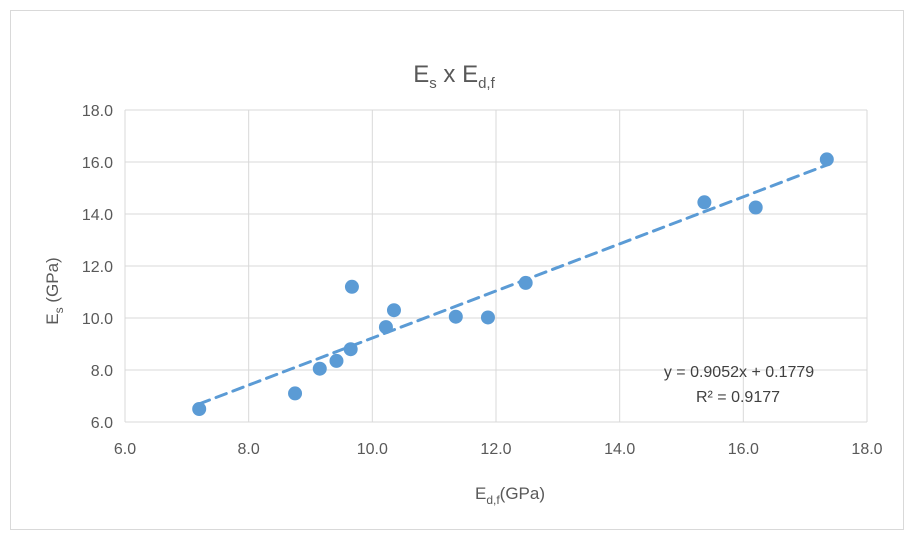 The height and width of the screenshot is (534, 908). I want to click on chart-title: Es x Ed,f, so click(454, 76).